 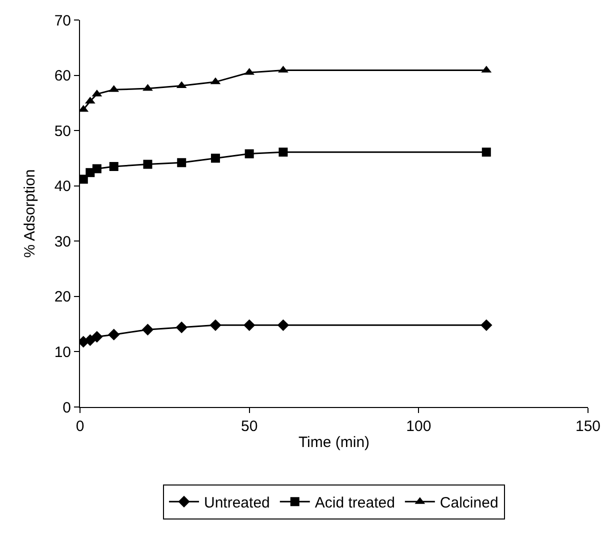 I want to click on y-tick-label: 20, so click(x=62, y=297).